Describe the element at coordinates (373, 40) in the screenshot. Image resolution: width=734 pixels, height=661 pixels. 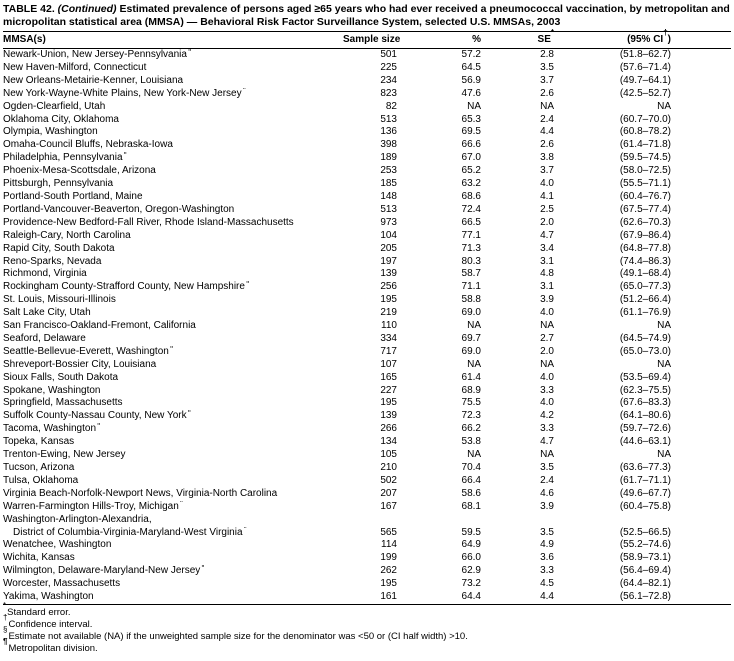
I see `column-header: Sample size` at that location.